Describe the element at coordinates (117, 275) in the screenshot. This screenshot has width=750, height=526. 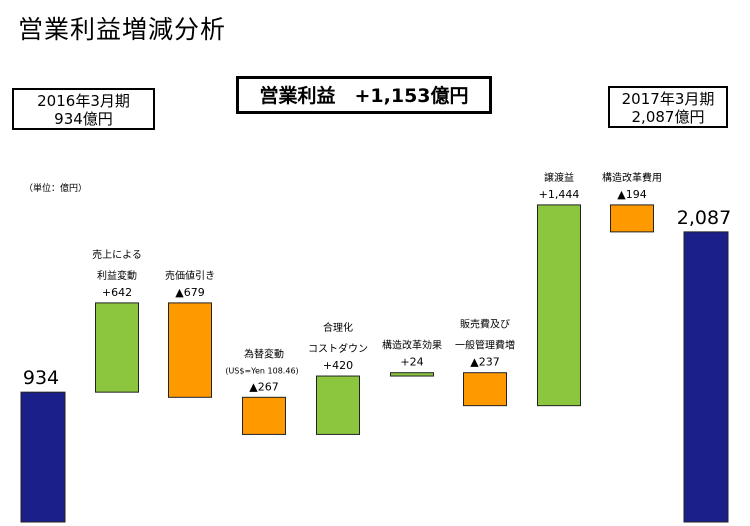
I see `category-label-2-2: 利益変動` at that location.